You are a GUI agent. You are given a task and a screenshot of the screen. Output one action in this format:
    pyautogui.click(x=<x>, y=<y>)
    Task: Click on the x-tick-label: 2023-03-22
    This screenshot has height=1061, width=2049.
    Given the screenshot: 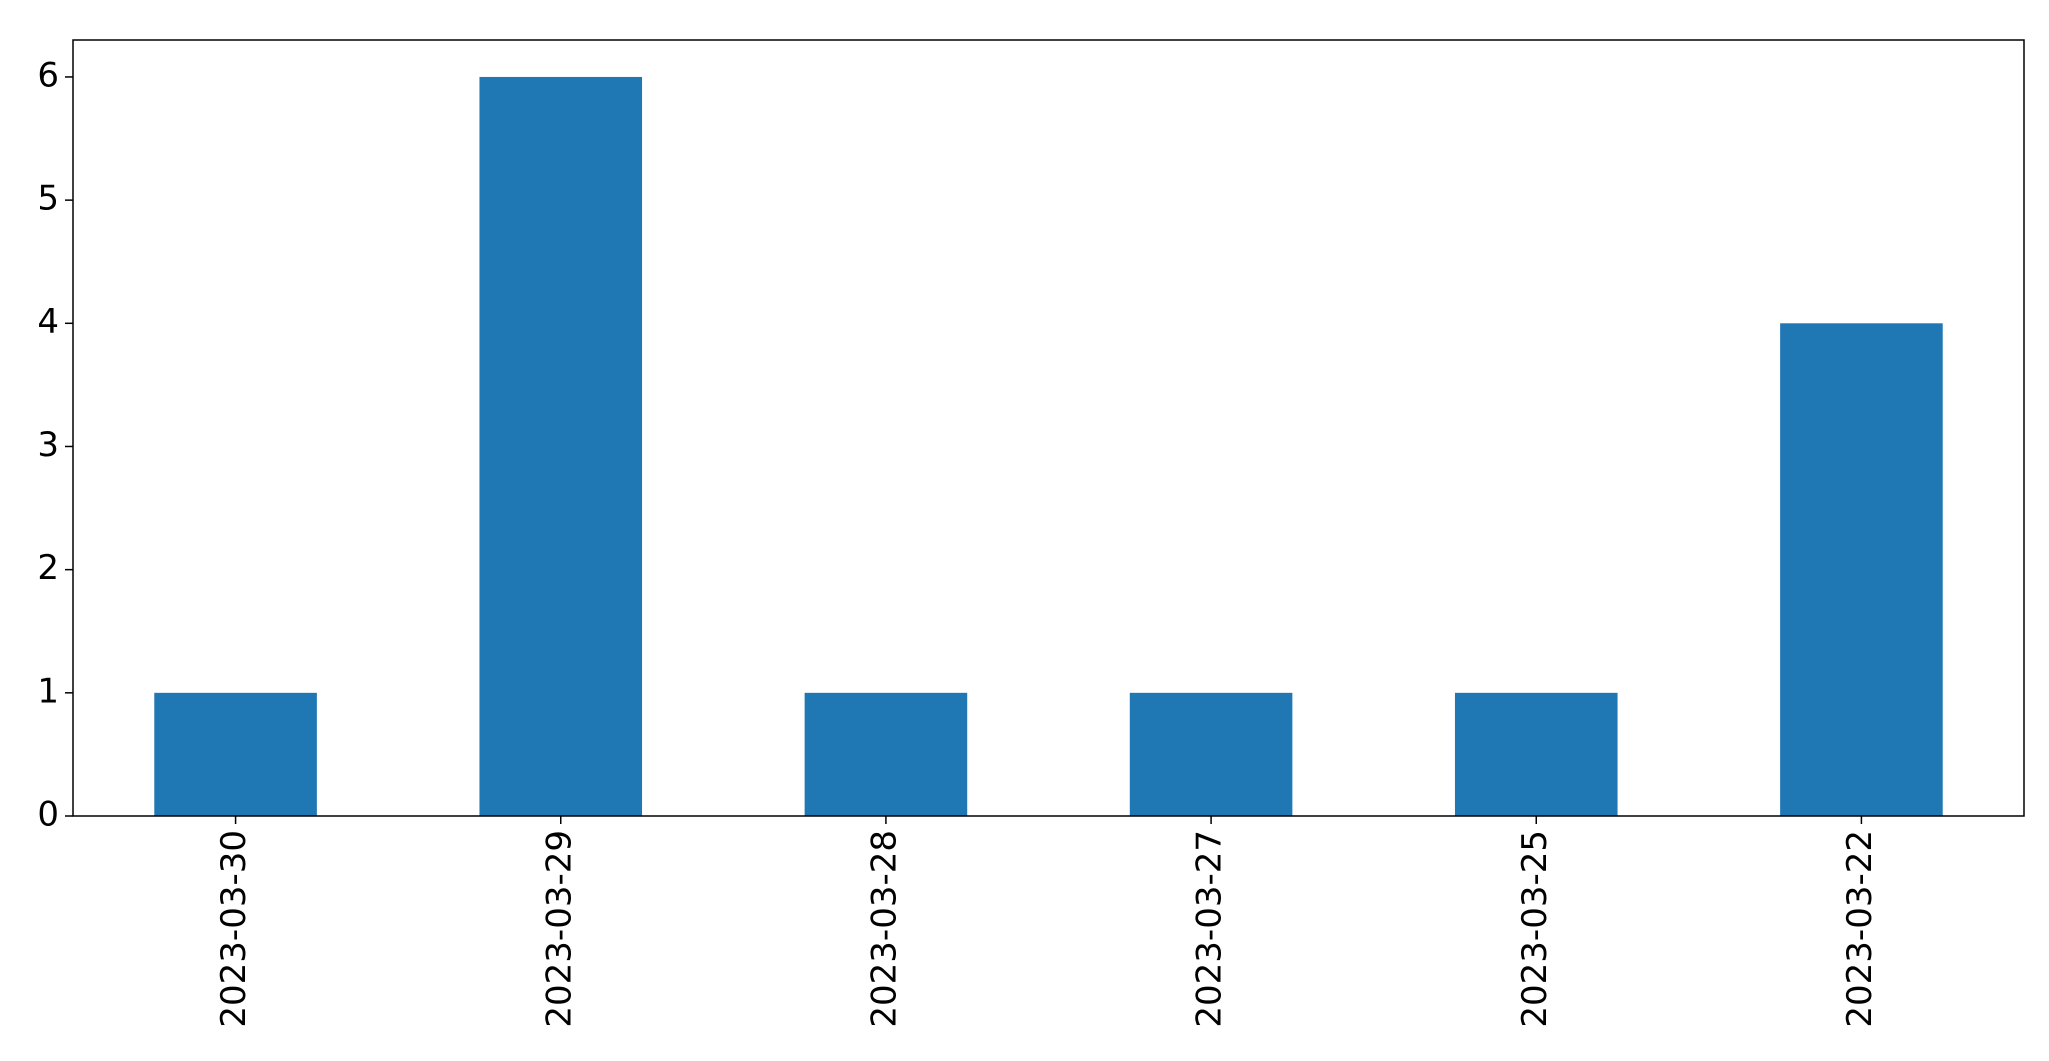 What is the action you would take?
    pyautogui.click(x=1860, y=929)
    